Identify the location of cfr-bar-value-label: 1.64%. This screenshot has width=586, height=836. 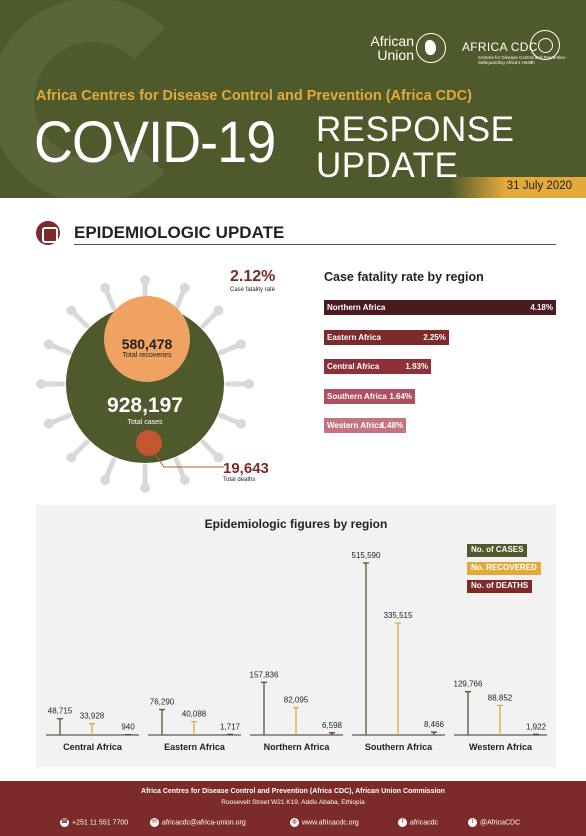
(401, 396).